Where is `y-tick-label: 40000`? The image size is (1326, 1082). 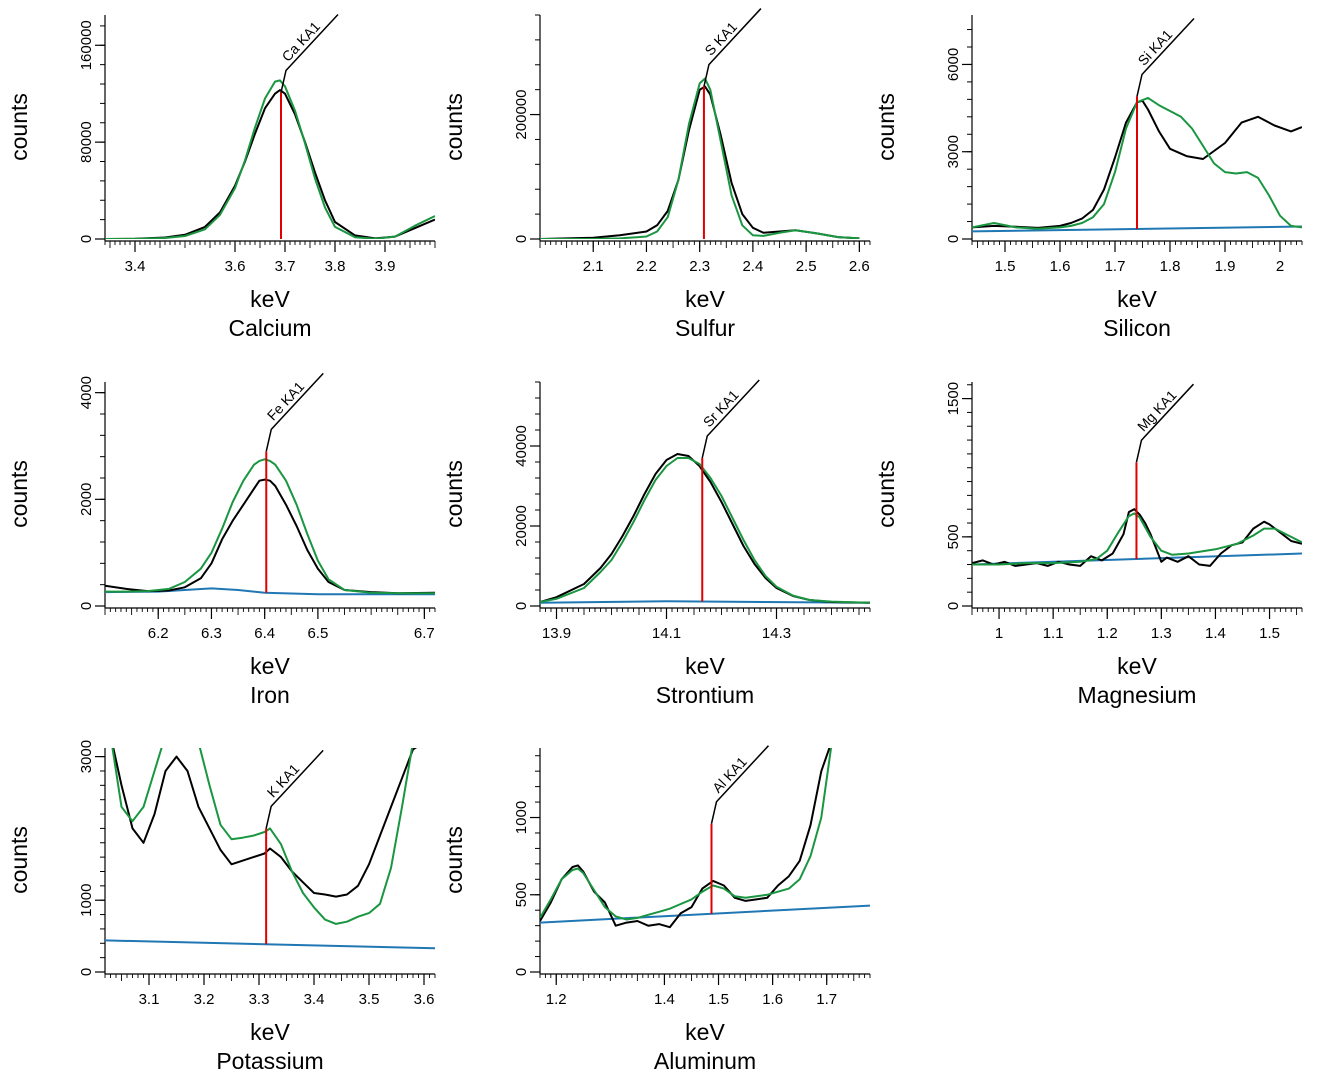
y-tick-label: 40000 is located at coordinates (521, 446).